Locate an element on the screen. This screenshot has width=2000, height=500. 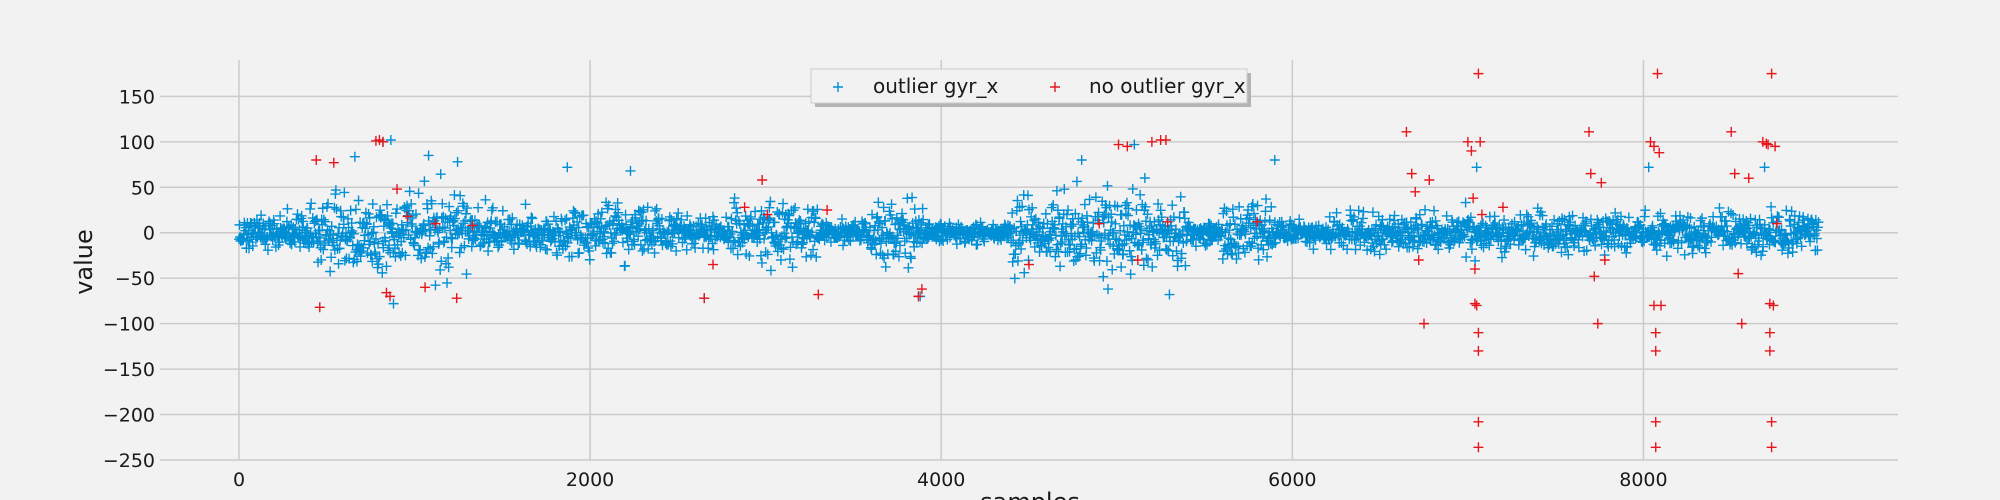
y-tick-label: 150 is located at coordinates (137, 97).